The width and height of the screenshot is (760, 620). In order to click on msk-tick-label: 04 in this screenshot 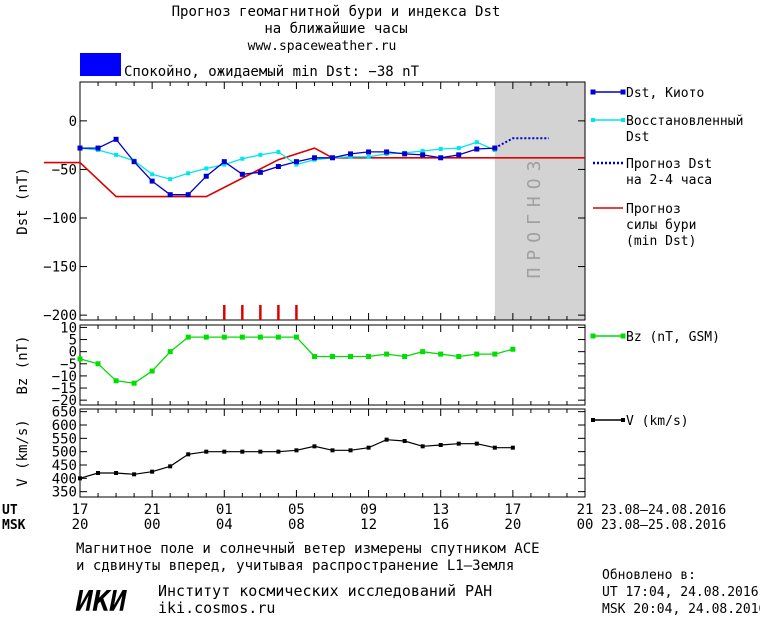, I will do `click(224, 525)`.